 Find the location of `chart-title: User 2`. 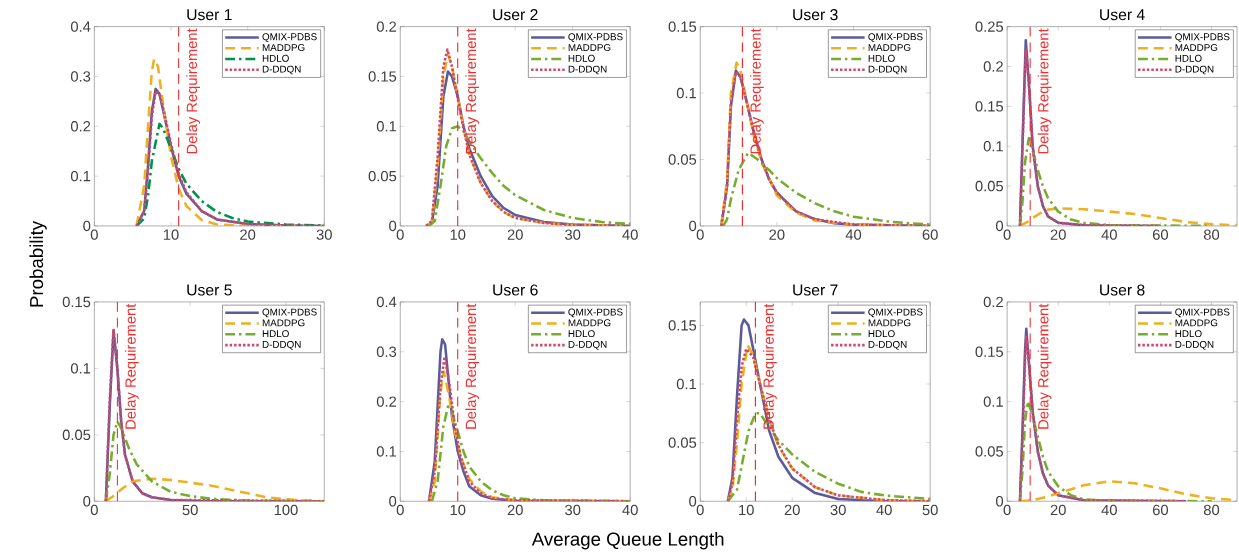

chart-title: User 2 is located at coordinates (515, 14).